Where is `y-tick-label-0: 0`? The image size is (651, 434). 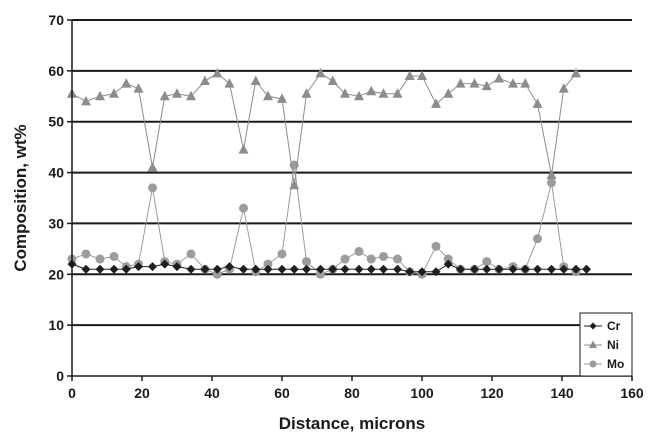
y-tick-label-0: 0 is located at coordinates (60, 376).